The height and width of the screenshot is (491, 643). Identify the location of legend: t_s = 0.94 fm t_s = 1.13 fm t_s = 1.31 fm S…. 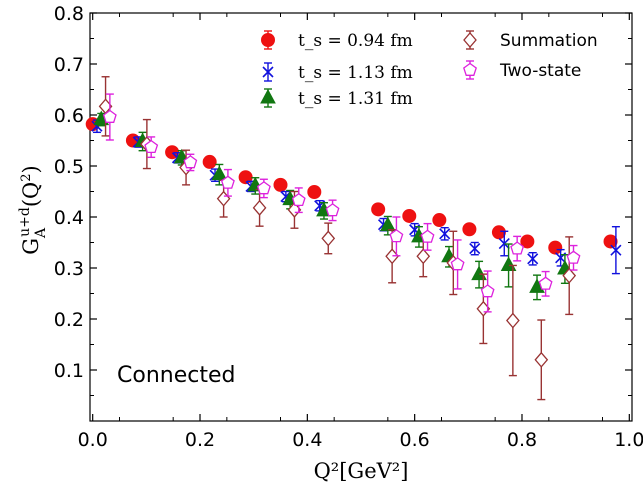
(429, 69).